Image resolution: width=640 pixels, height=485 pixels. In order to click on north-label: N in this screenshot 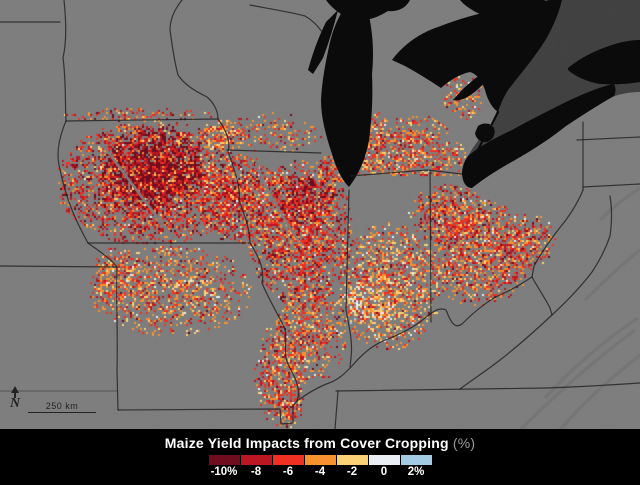, I will do `click(15, 403)`.